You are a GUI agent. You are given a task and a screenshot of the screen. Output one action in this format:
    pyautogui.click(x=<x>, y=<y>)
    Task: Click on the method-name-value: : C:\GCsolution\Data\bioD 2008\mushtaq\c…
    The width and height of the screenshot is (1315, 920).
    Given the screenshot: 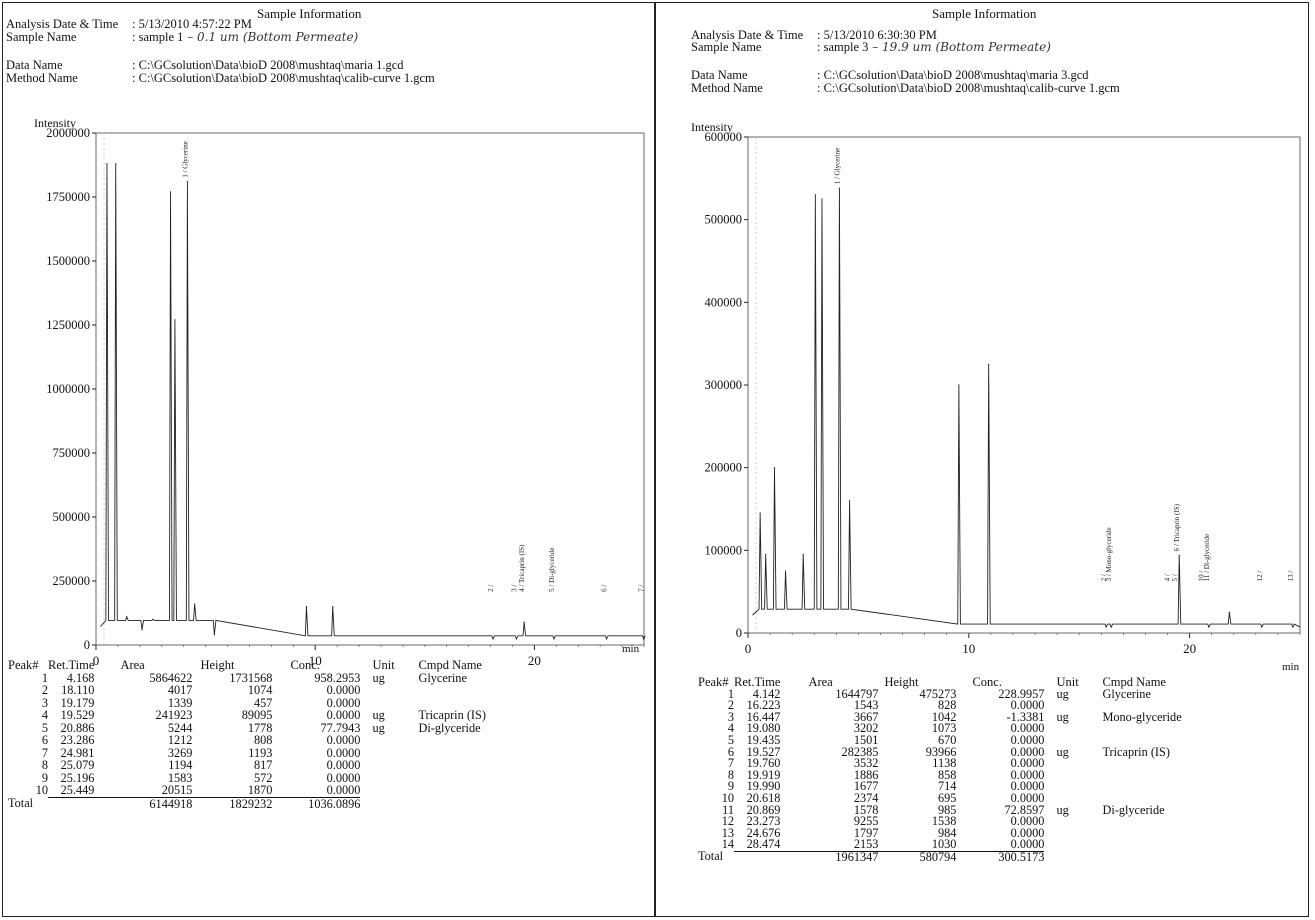 What is the action you would take?
    pyautogui.click(x=968, y=88)
    